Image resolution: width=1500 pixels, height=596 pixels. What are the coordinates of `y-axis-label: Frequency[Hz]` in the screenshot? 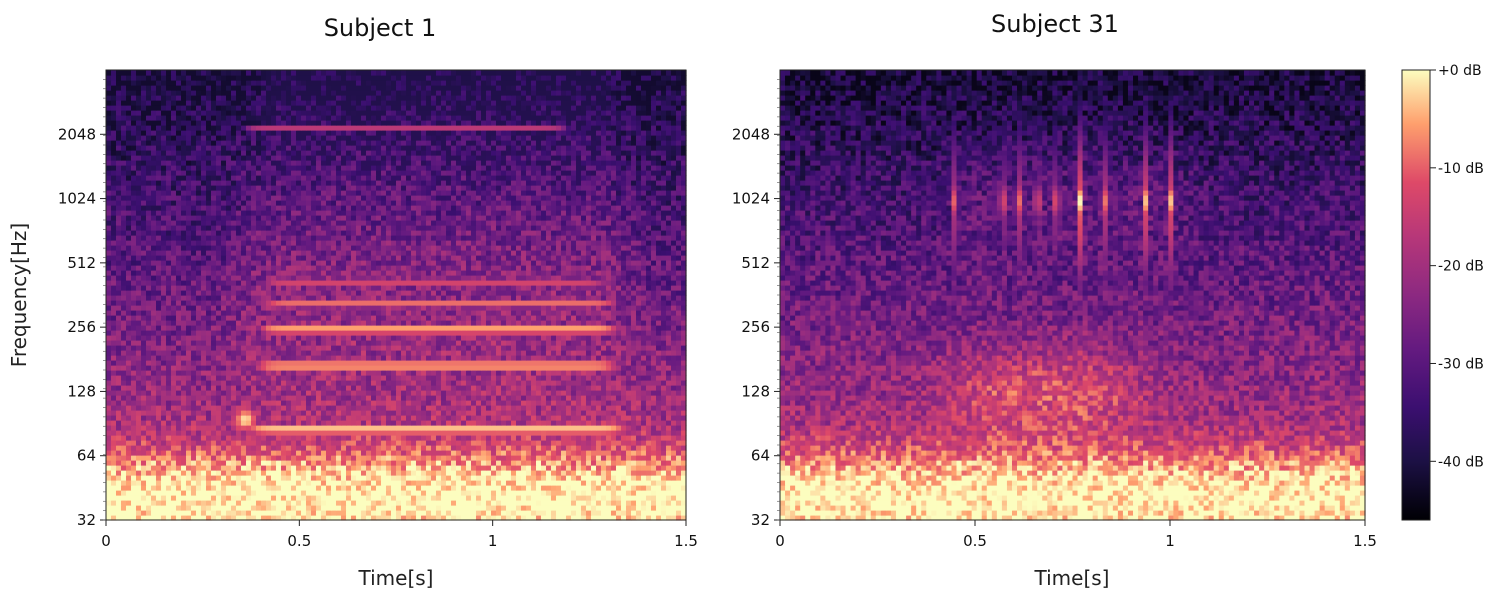 It's located at (19, 295).